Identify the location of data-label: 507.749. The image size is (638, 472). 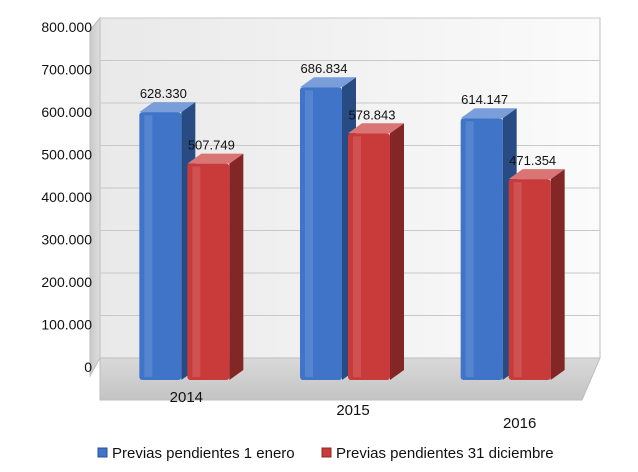
(211, 145).